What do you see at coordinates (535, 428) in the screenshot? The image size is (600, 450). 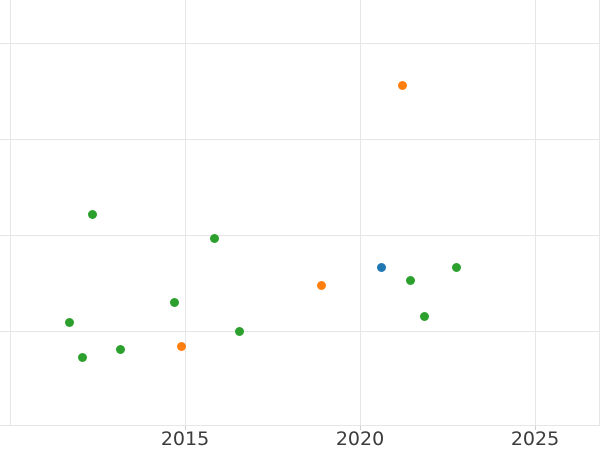 I see `x-tick-mark-2025` at bounding box center [535, 428].